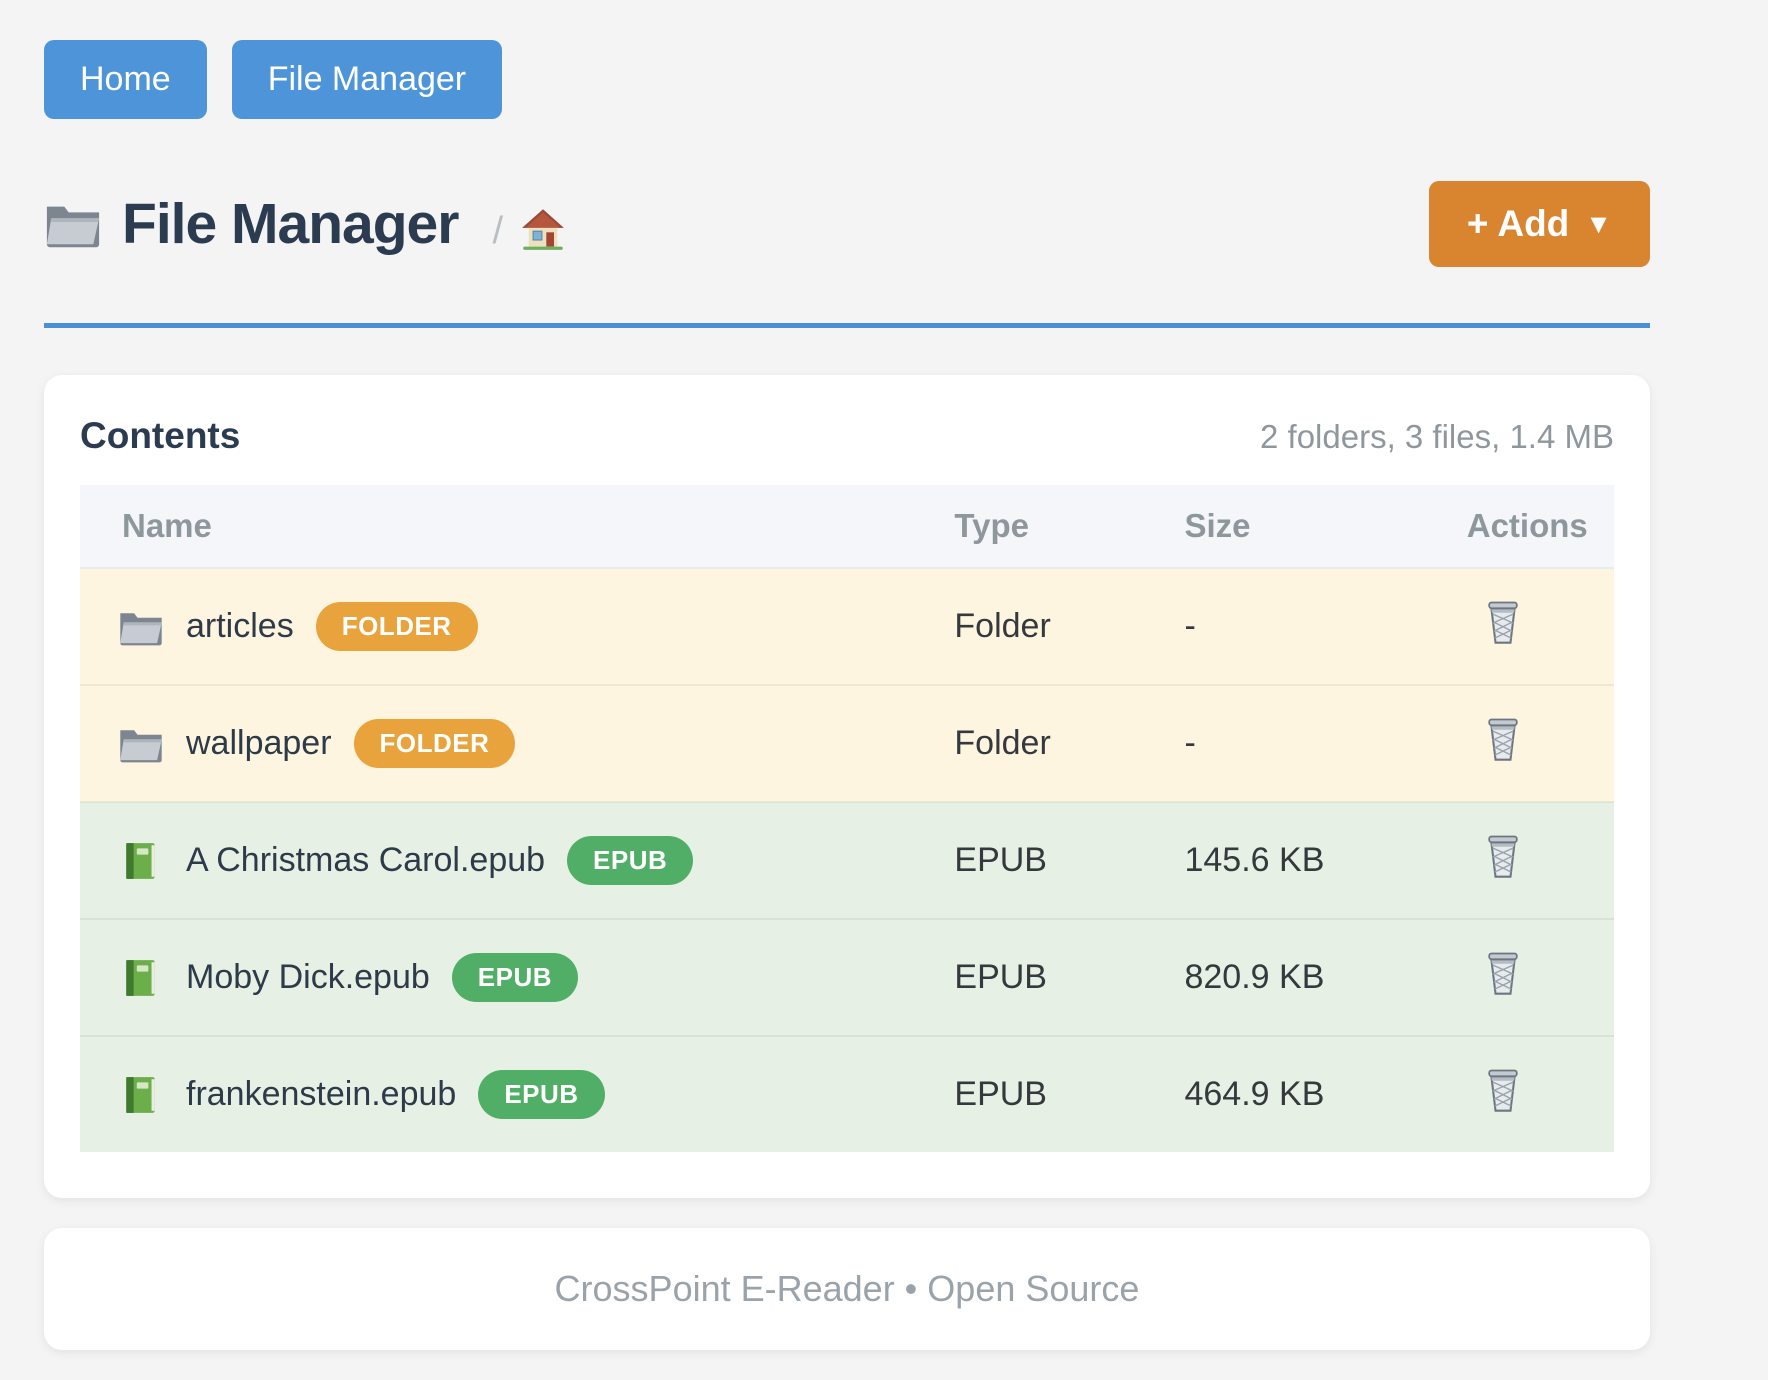 The image size is (1768, 1380). I want to click on table-row: articles FOLDER Folder -, so click(847, 626).